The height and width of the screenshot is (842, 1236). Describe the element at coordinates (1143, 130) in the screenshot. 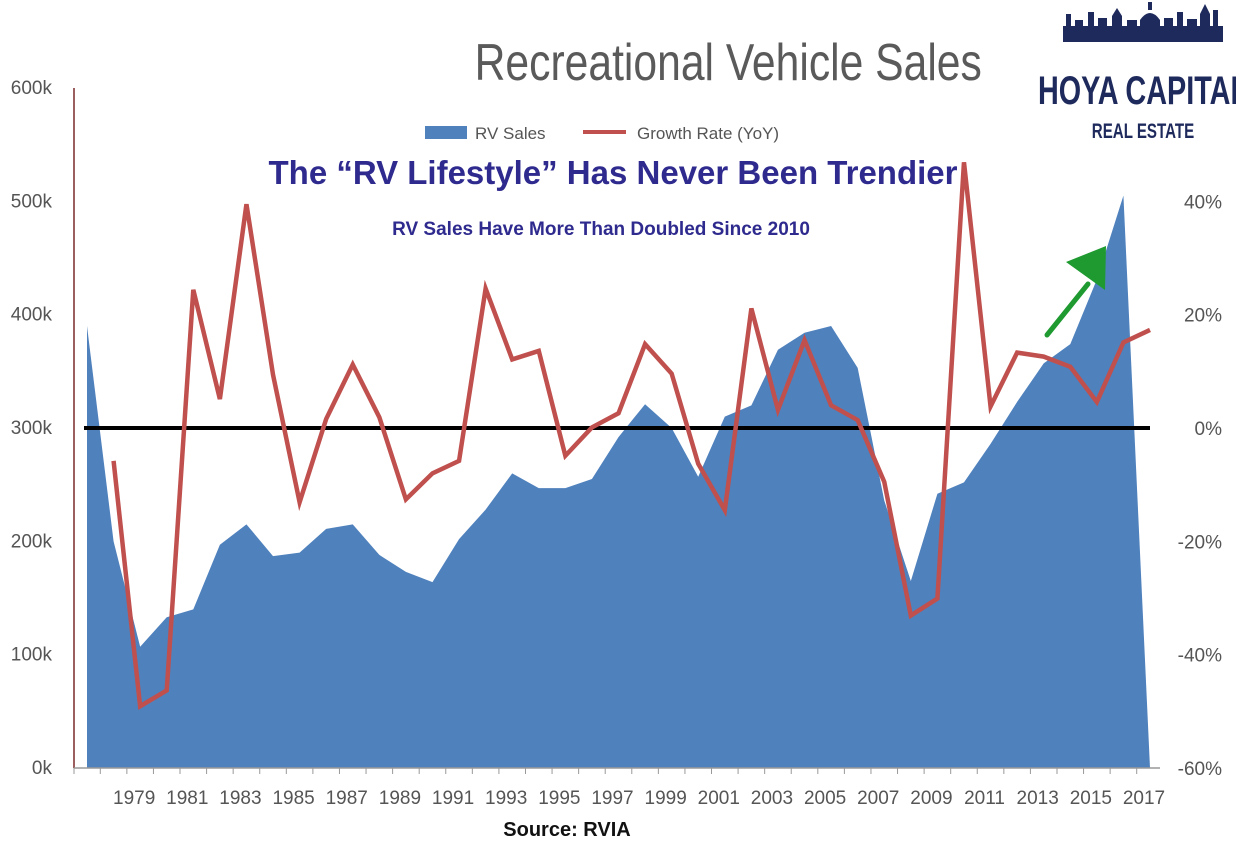

I see `logo-sub-text: REAL ESTATE` at that location.